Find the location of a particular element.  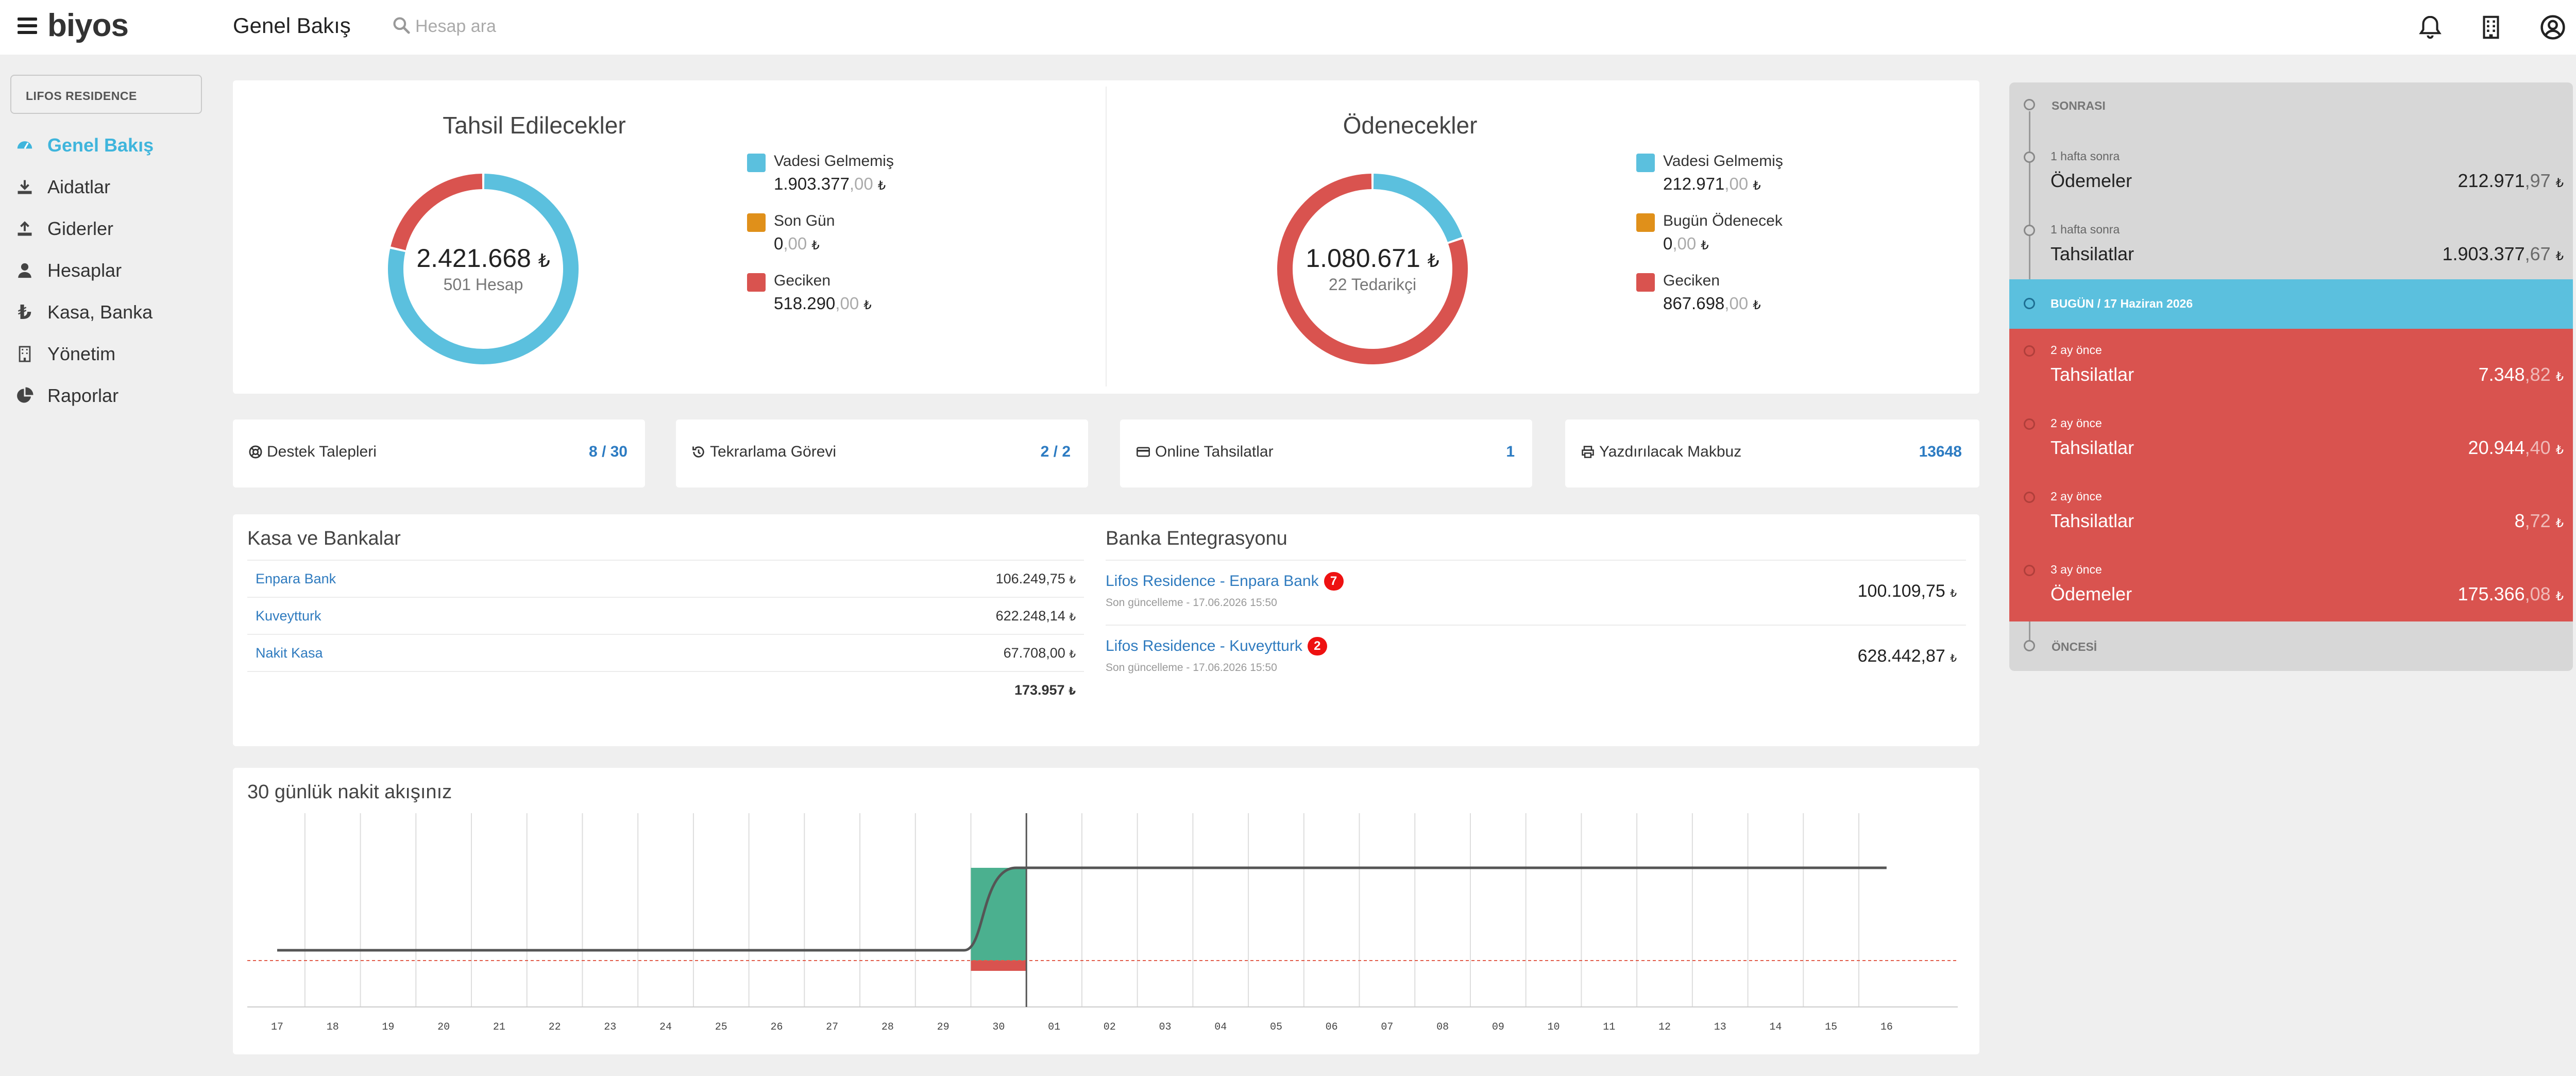

bank-name: Enpara Bank is located at coordinates (296, 578).